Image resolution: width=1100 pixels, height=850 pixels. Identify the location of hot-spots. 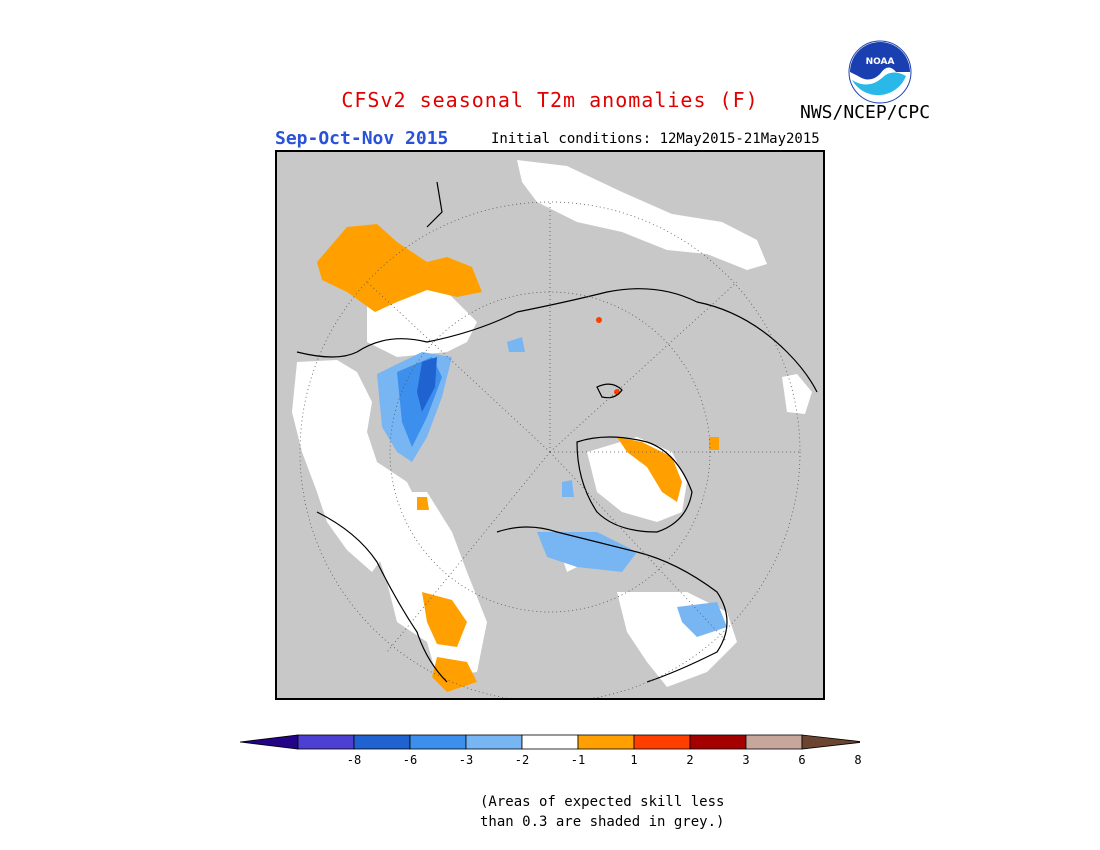
(608, 356).